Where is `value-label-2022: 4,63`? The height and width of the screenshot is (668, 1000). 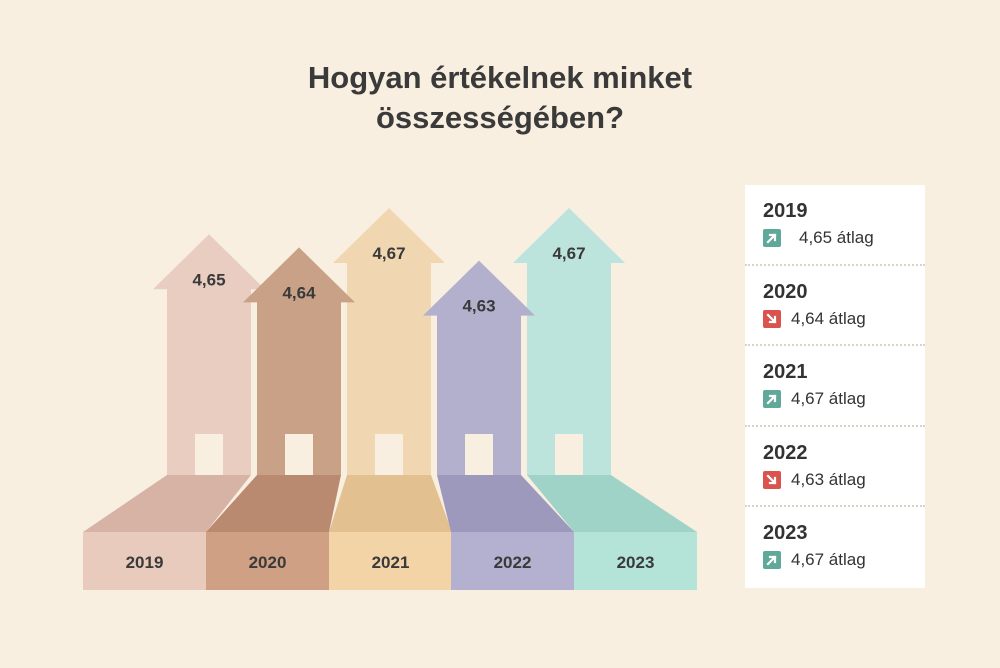
value-label-2022: 4,63 is located at coordinates (478, 306).